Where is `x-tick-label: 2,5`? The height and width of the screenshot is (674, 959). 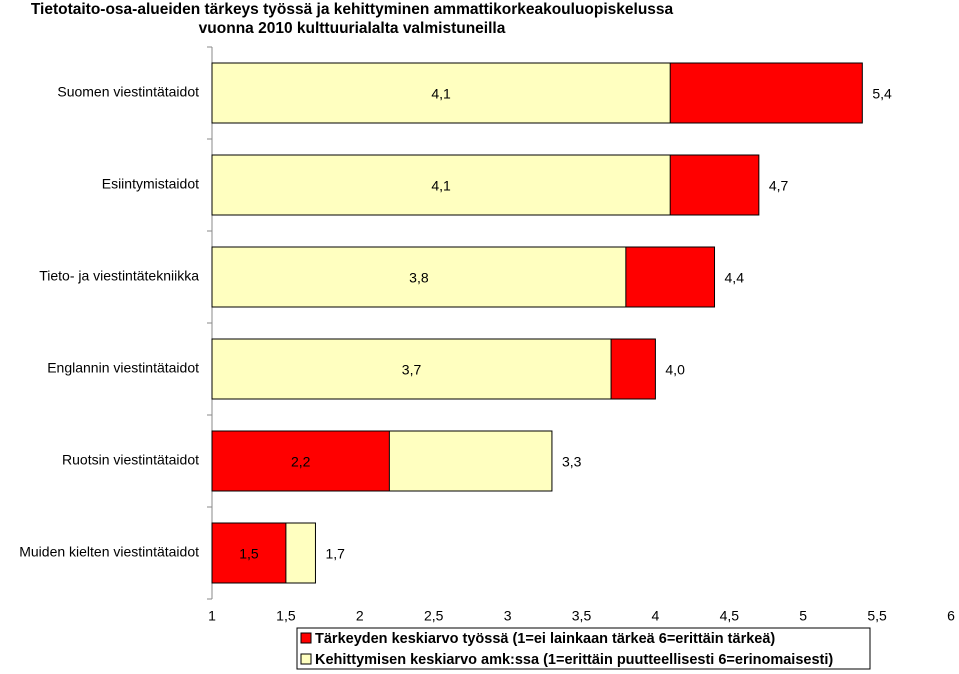 x-tick-label: 2,5 is located at coordinates (434, 616).